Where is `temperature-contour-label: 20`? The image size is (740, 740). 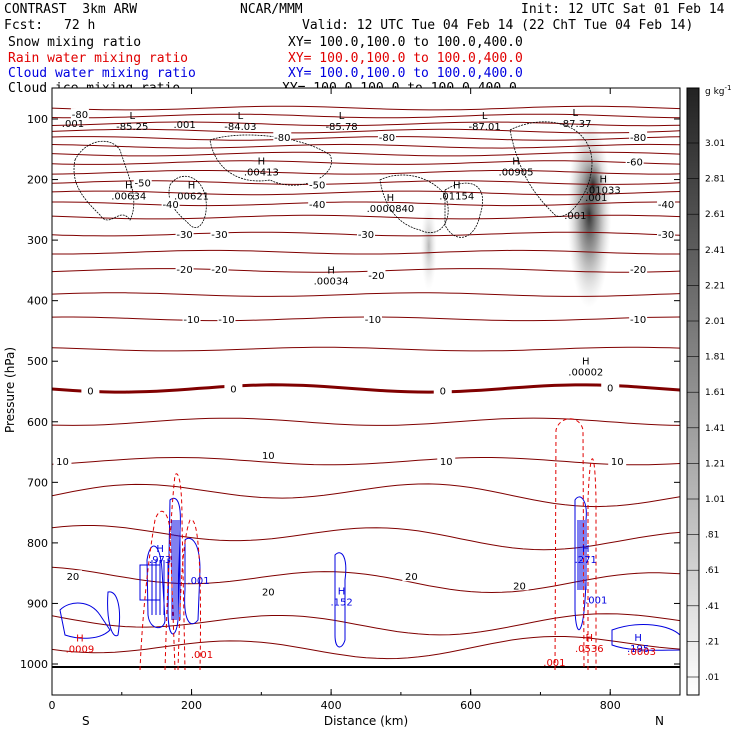
temperature-contour-label: 20 is located at coordinates (519, 586).